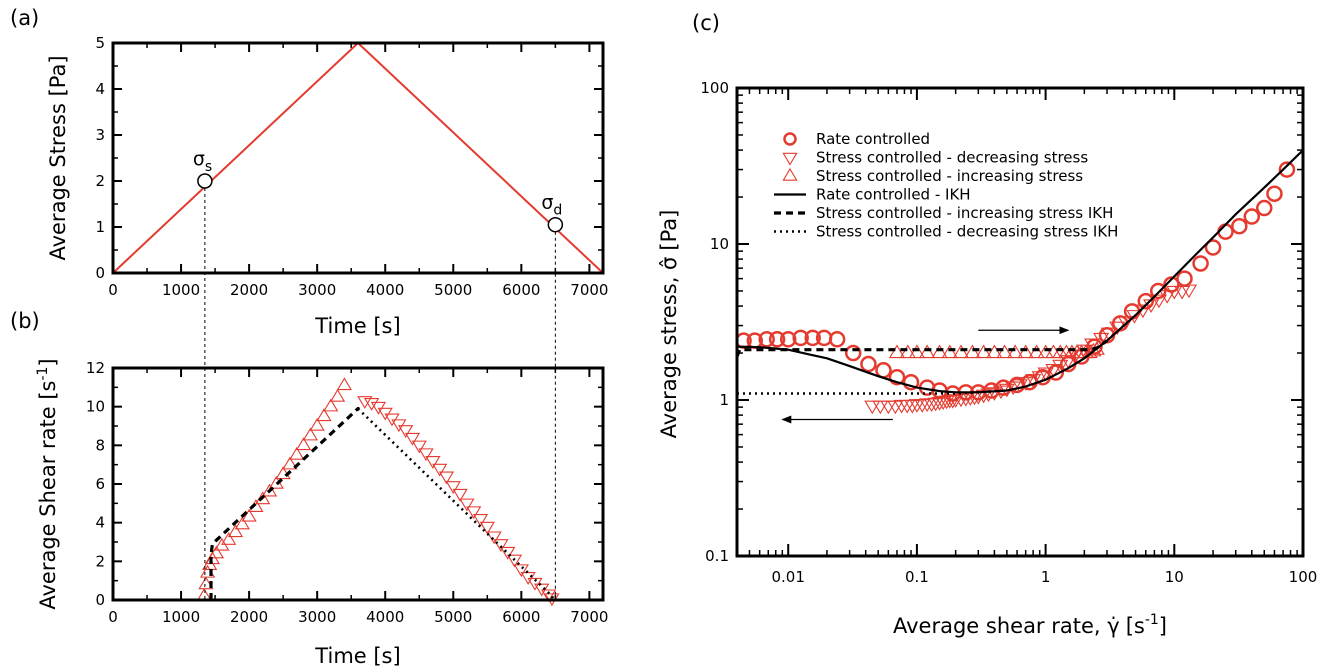  What do you see at coordinates (181, 290) in the screenshot?
I see `panel-a-xtick-label: 1000` at bounding box center [181, 290].